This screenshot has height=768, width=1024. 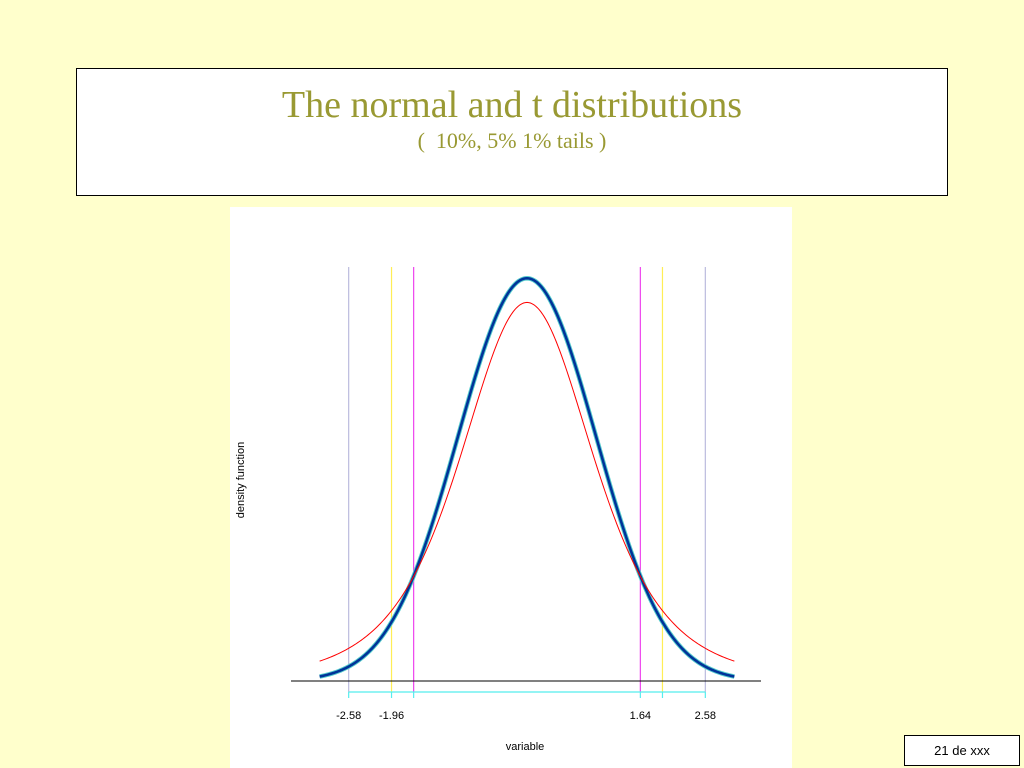 What do you see at coordinates (391, 716) in the screenshot?
I see `tick-label-1: -1.96` at bounding box center [391, 716].